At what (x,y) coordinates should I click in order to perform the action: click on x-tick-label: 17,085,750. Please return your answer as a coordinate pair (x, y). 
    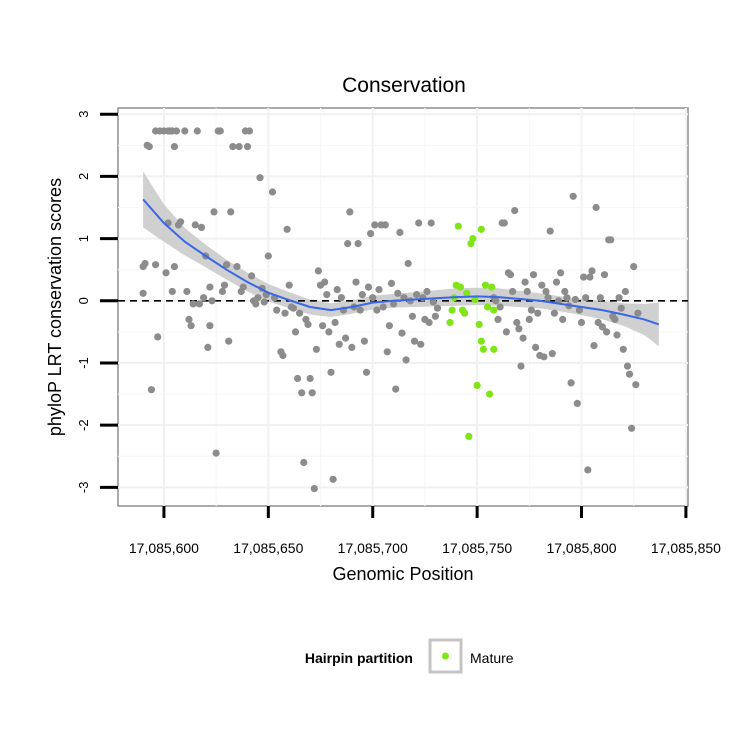
    Looking at the image, I should click on (477, 548).